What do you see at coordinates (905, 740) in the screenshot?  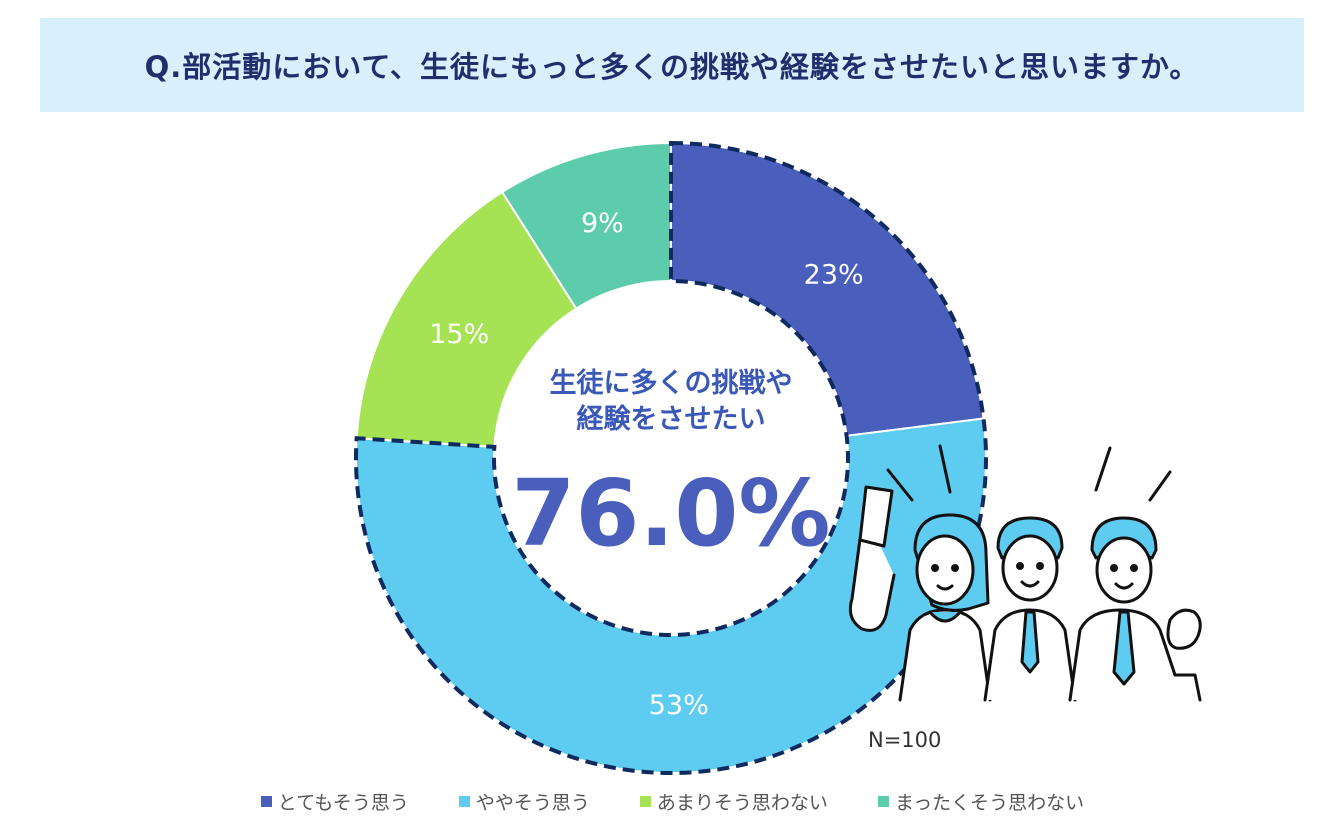 I see `sample-size-note: N=100` at bounding box center [905, 740].